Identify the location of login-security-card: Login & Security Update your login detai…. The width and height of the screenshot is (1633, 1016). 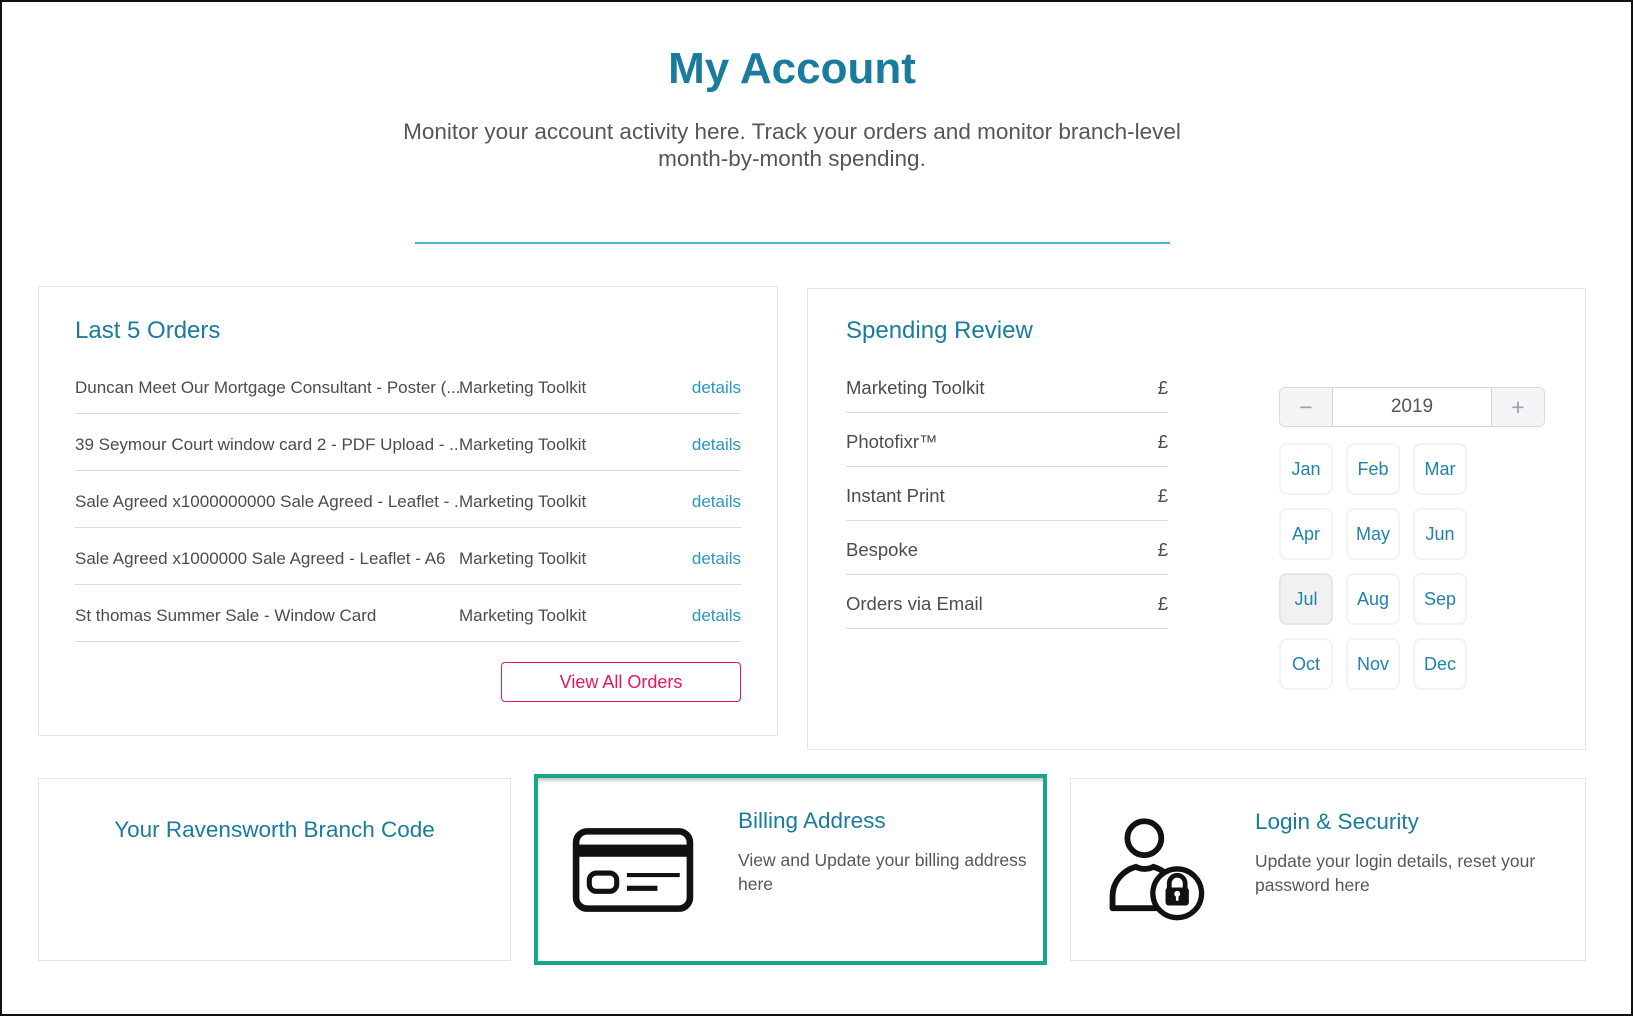
(1328, 869).